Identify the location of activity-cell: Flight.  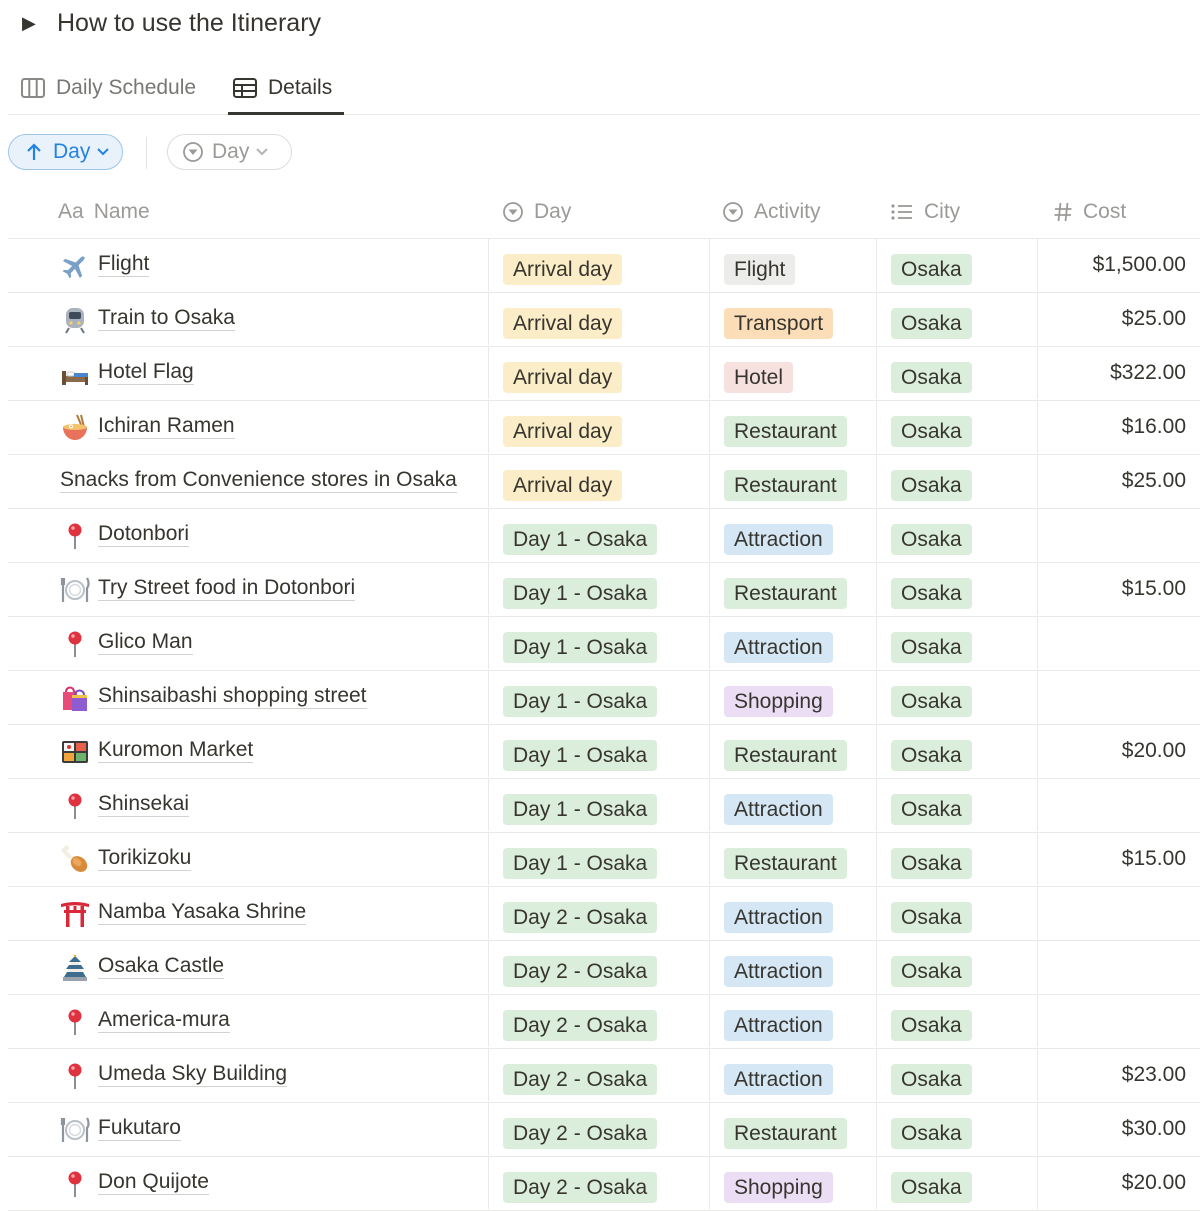
(792, 265).